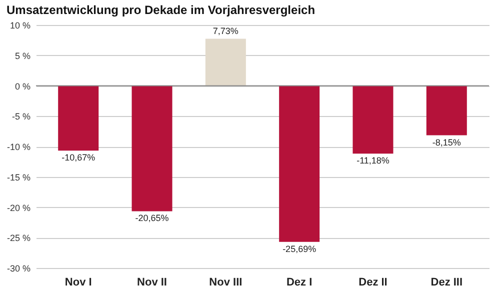  Describe the element at coordinates (152, 282) in the screenshot. I see `x-tick-label: Nov II` at that location.